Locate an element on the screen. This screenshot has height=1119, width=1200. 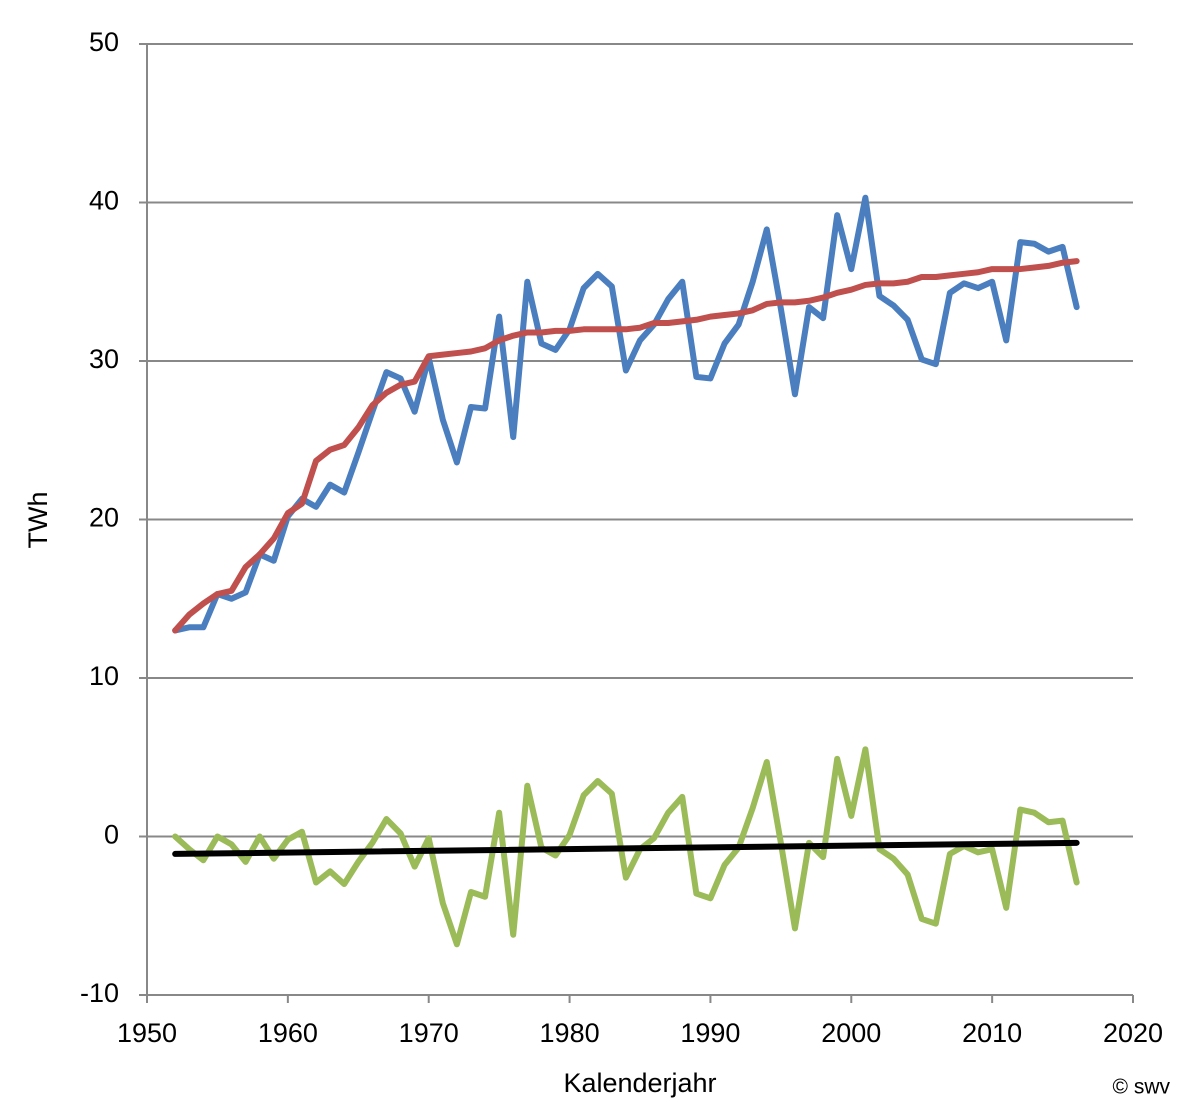
x-axis-label: Kalenderjahr is located at coordinates (639, 1083).